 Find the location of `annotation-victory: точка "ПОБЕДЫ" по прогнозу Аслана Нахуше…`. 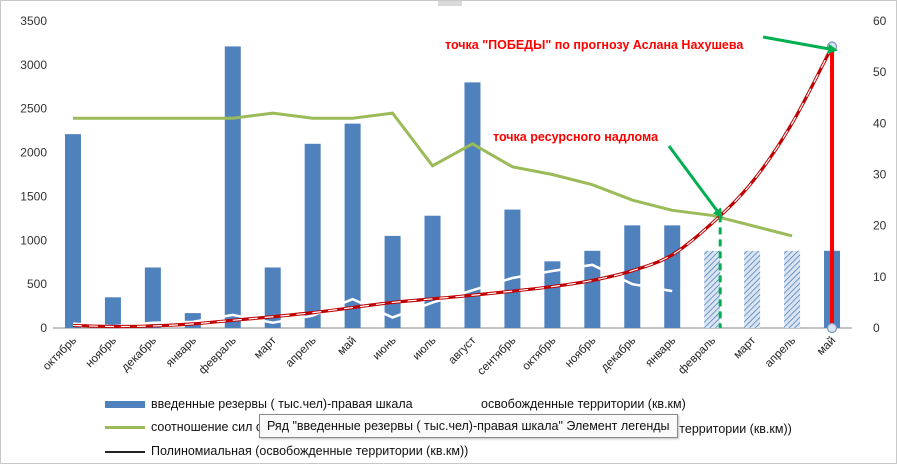

annotation-victory: точка "ПОБЕДЫ" по прогнозу Аслана Нахуше… is located at coordinates (594, 45).